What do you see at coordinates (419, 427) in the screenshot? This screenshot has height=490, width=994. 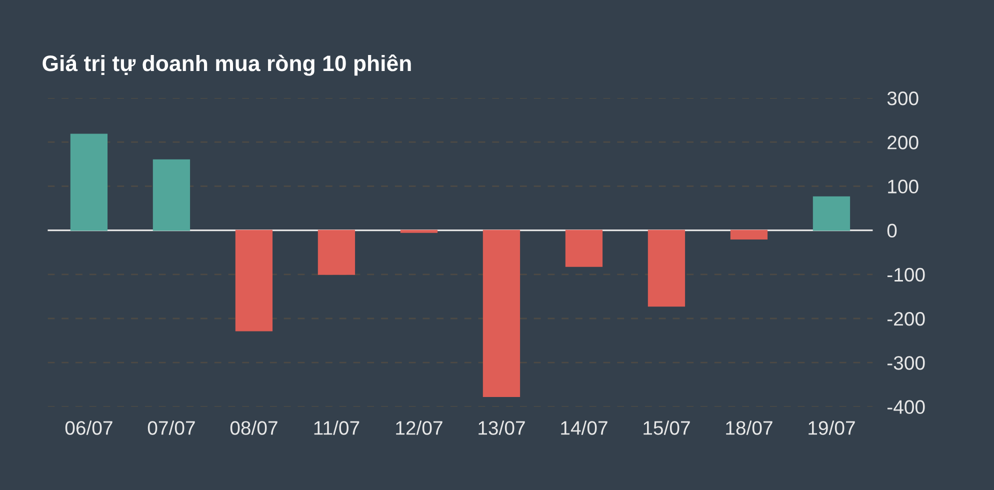 I see `x-tick-label: 12/07` at bounding box center [419, 427].